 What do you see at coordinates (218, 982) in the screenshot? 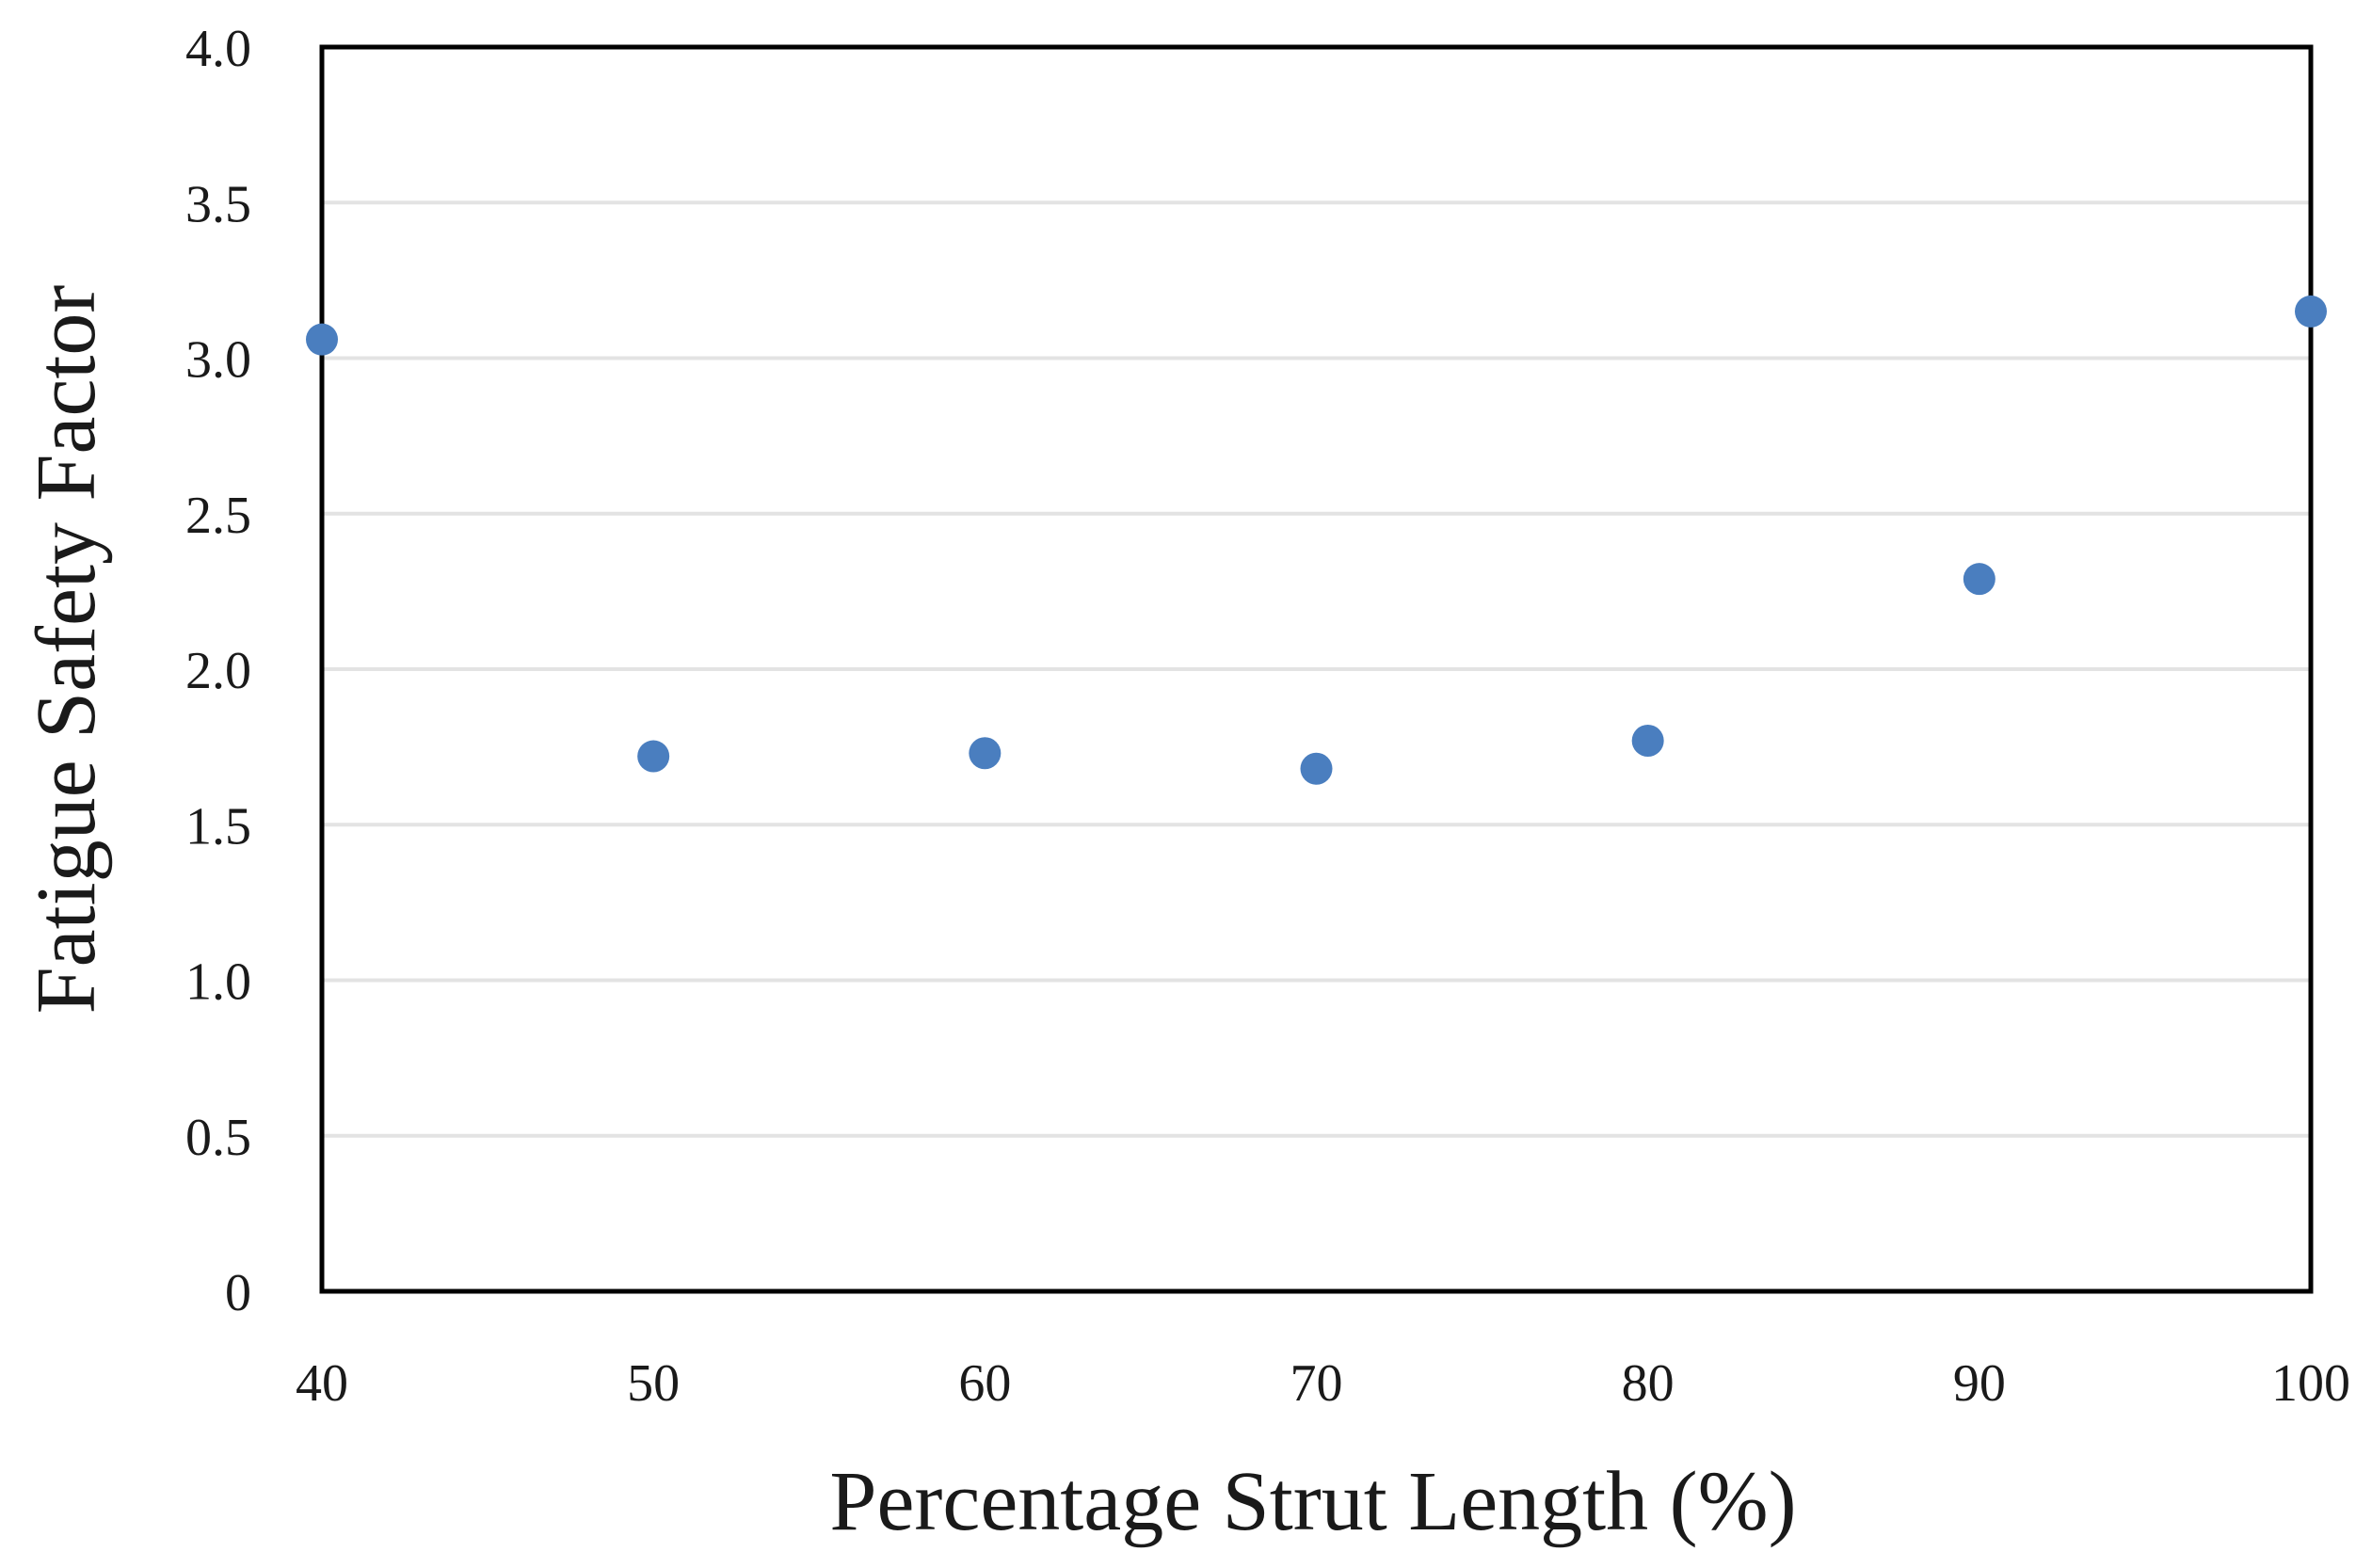
I see `y-tick-label: 1.0` at bounding box center [218, 982].